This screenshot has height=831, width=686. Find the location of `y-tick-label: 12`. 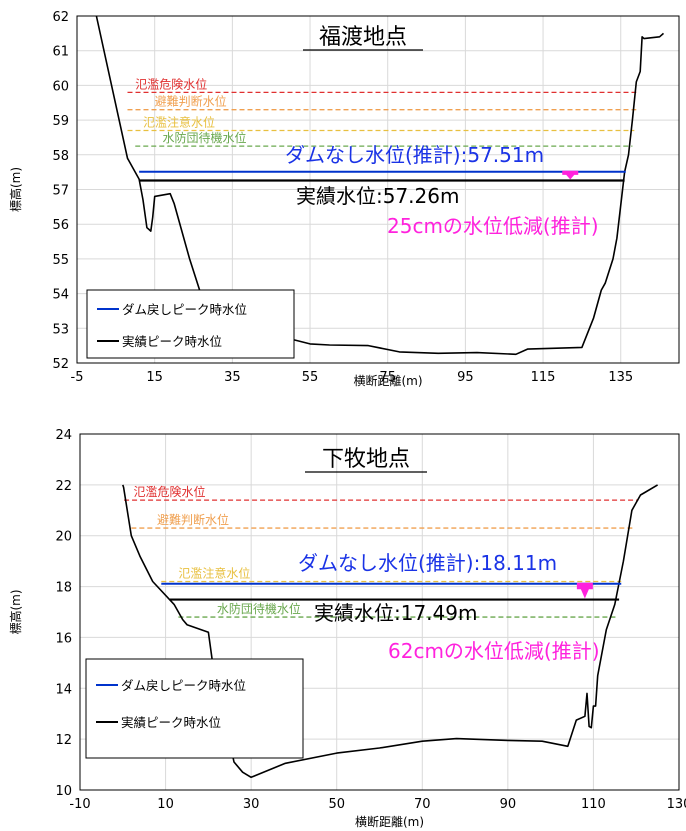

y-tick-label: 12 is located at coordinates (63, 740).